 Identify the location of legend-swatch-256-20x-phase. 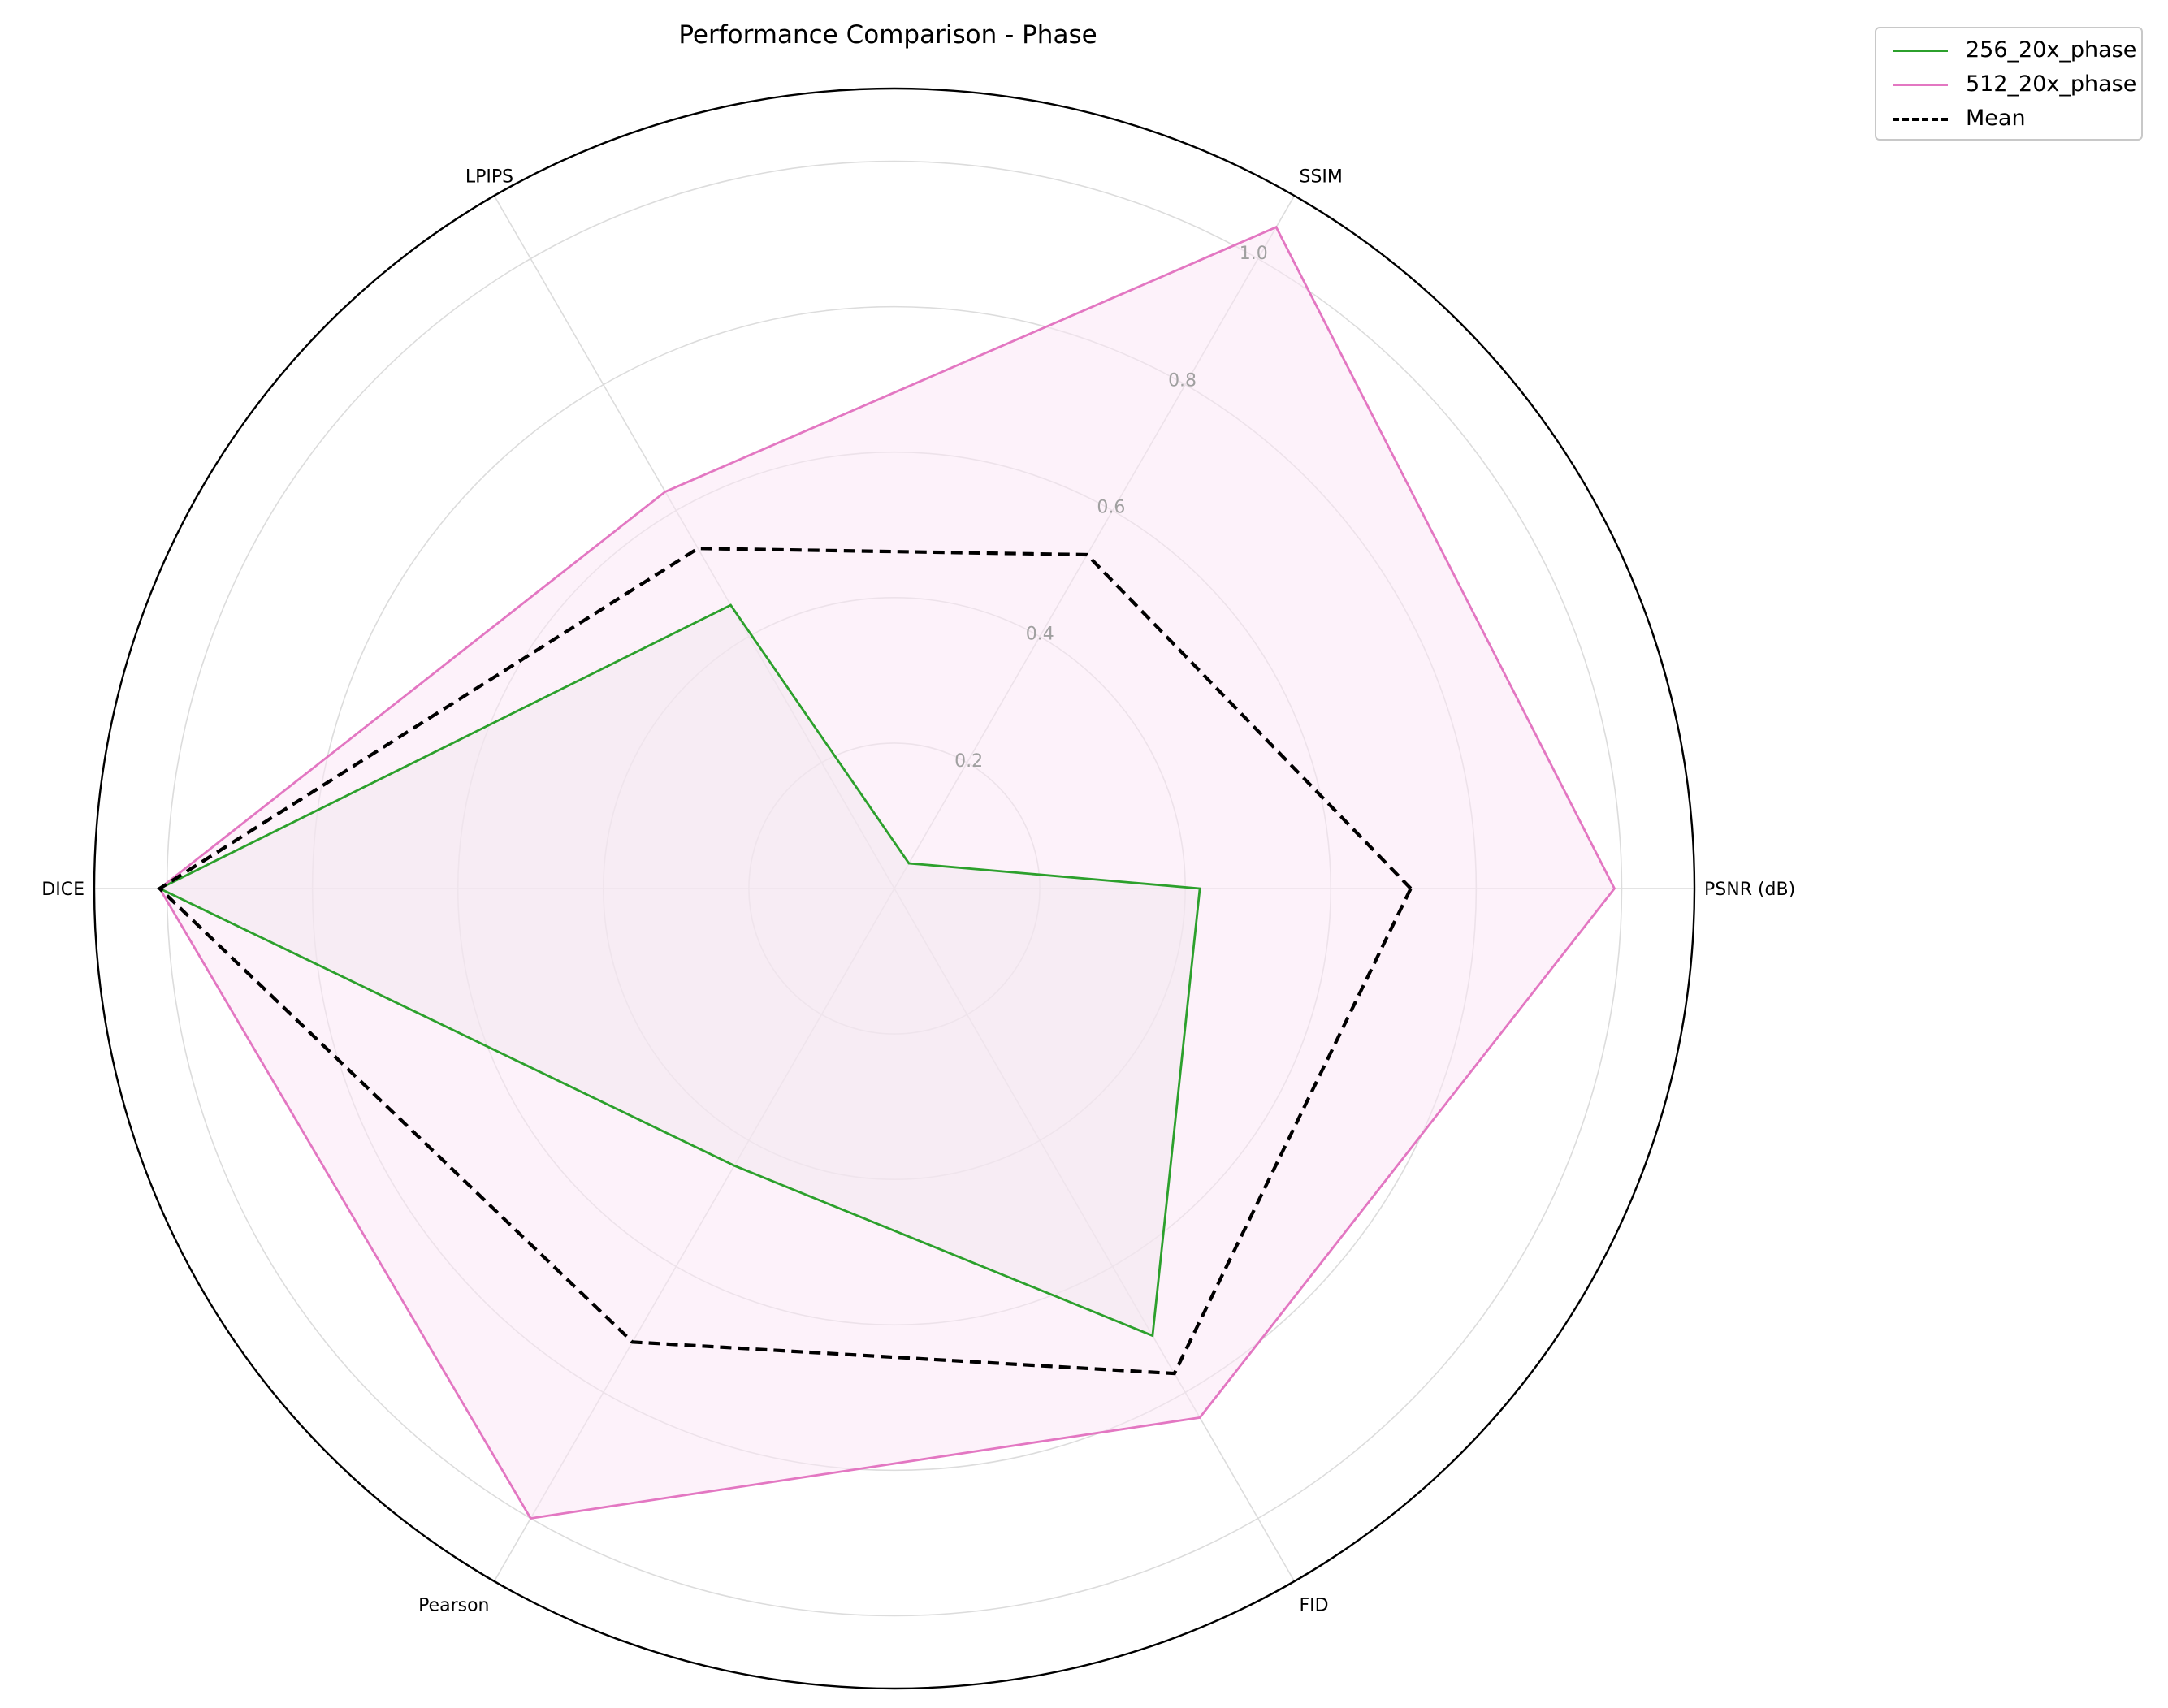
(1920, 51).